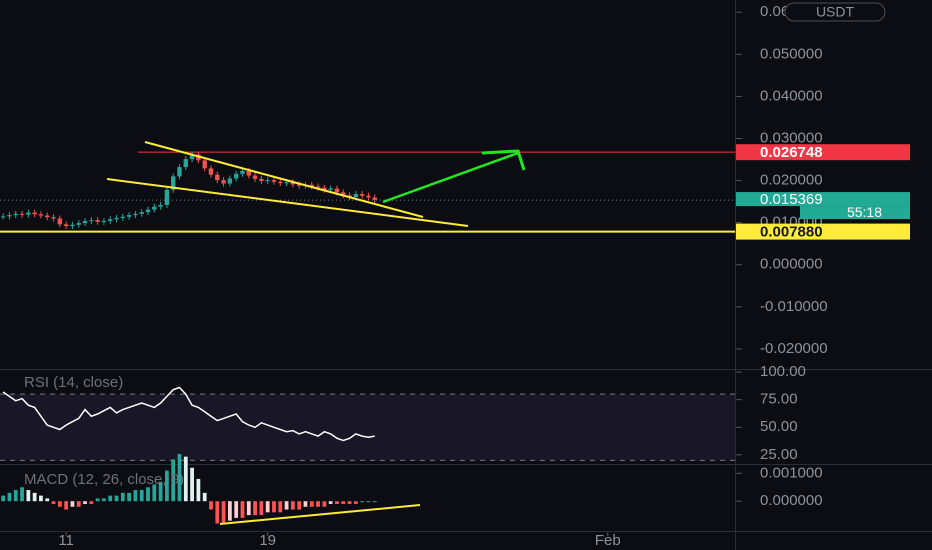 The image size is (932, 550). What do you see at coordinates (284, 179) in the screenshot?
I see `trend-line` at bounding box center [284, 179].